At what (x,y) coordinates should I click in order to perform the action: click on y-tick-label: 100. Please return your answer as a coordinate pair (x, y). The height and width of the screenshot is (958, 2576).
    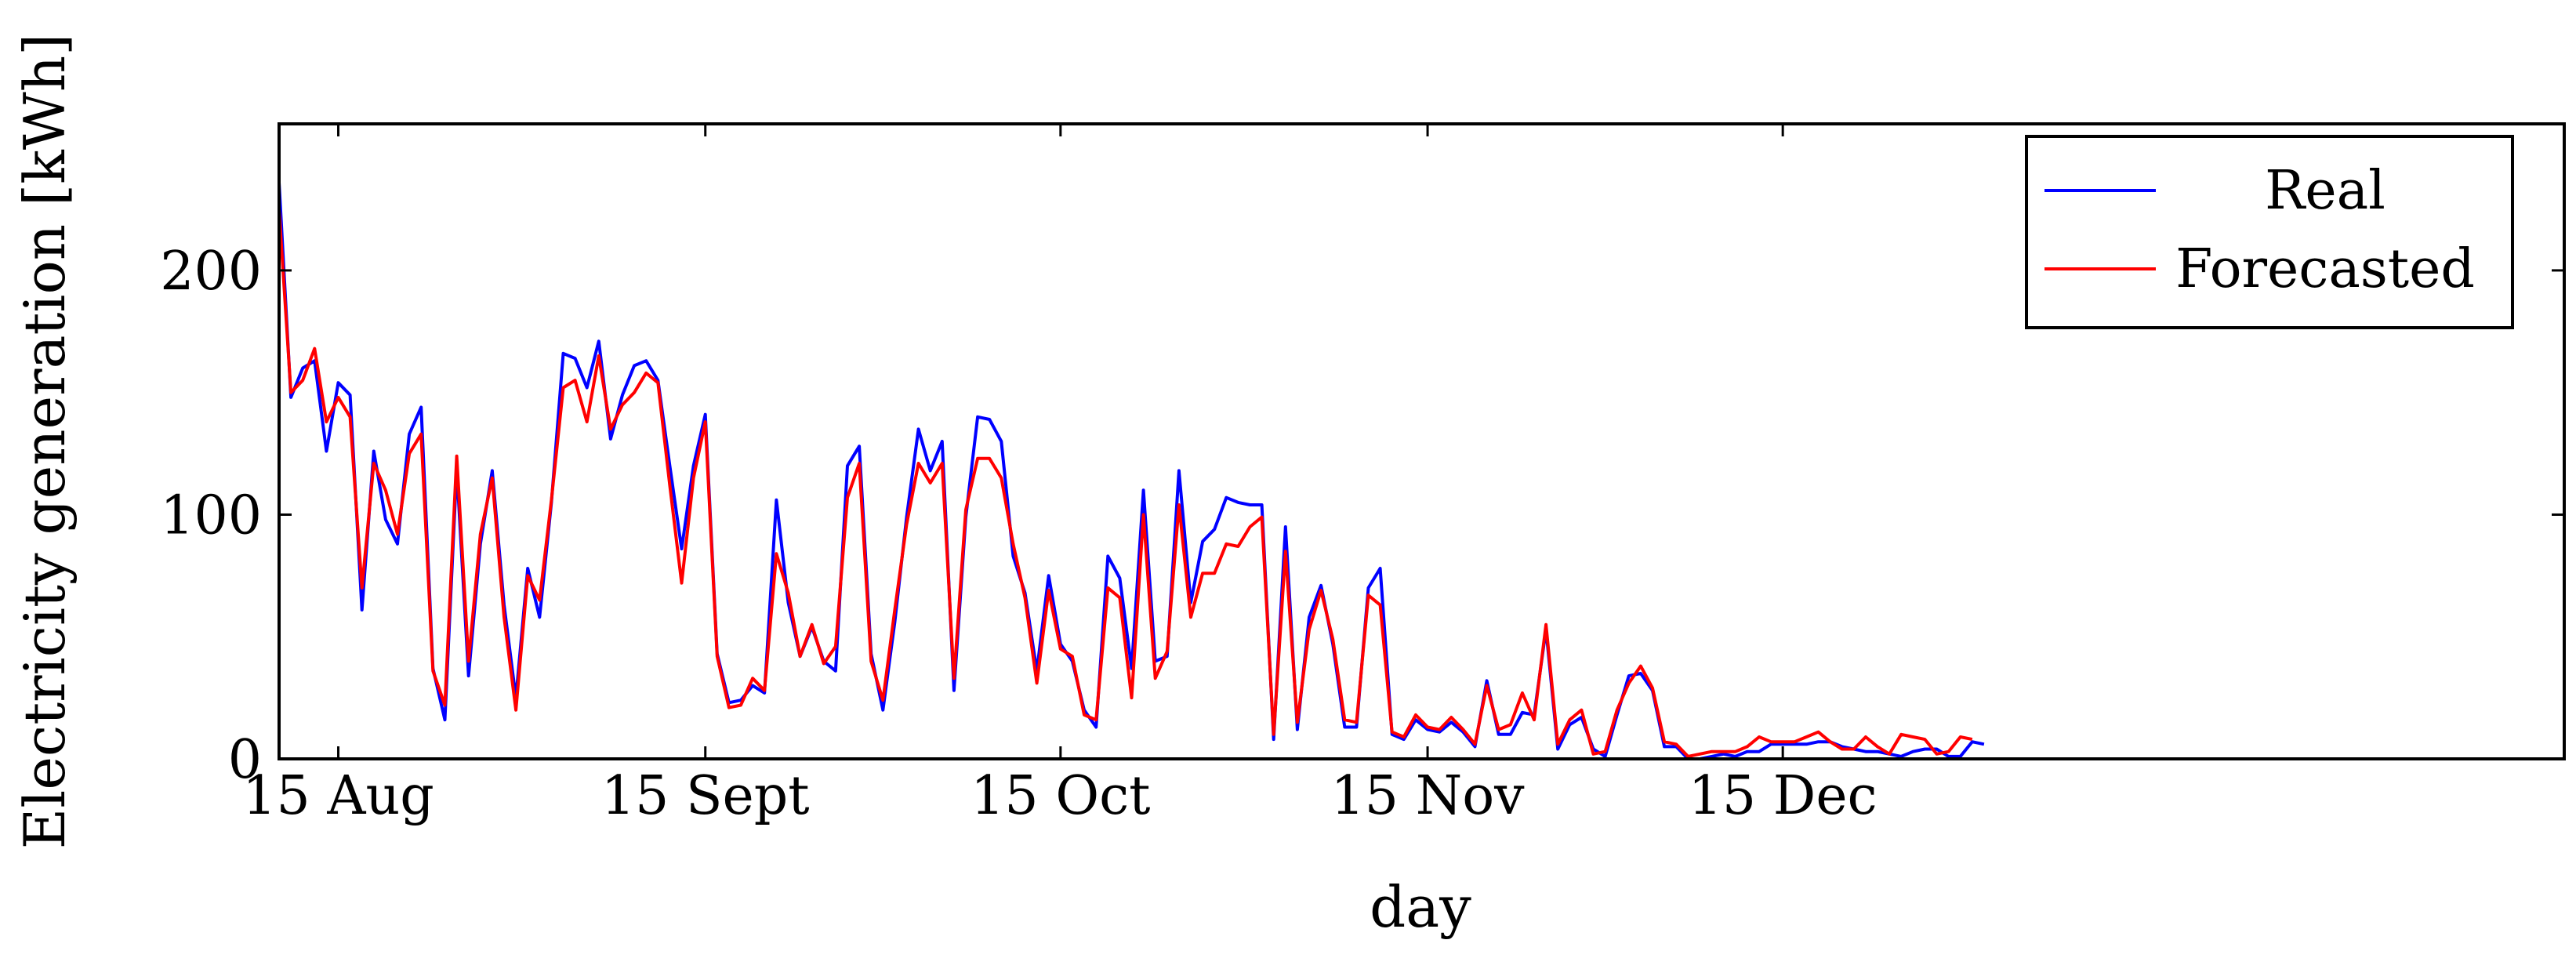
    Looking at the image, I should click on (211, 515).